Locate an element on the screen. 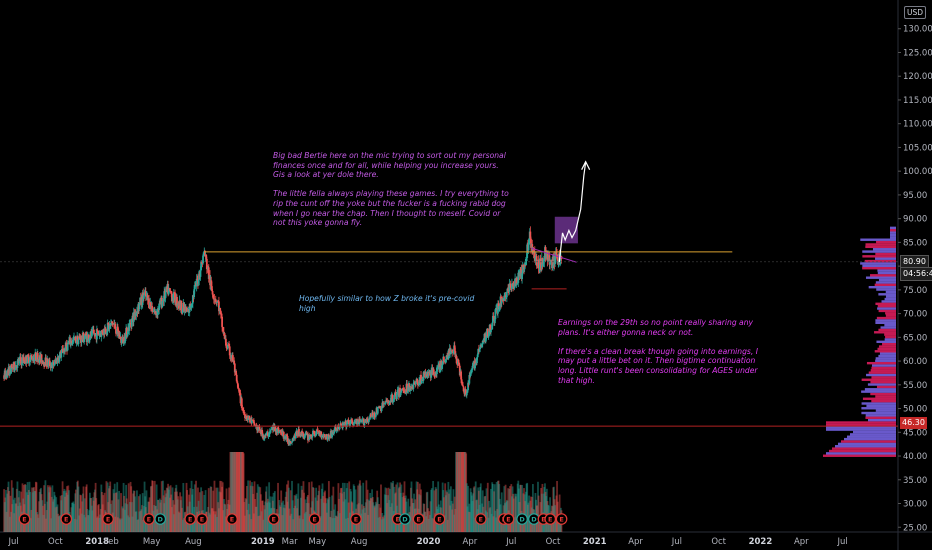  currency-badge: USD is located at coordinates (915, 12).